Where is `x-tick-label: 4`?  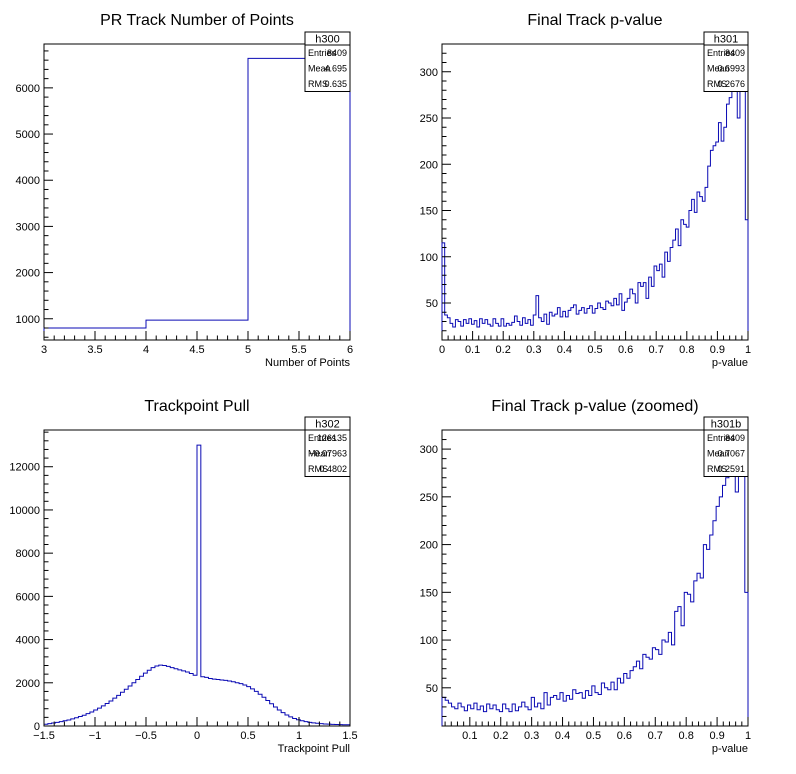 x-tick-label: 4 is located at coordinates (146, 350).